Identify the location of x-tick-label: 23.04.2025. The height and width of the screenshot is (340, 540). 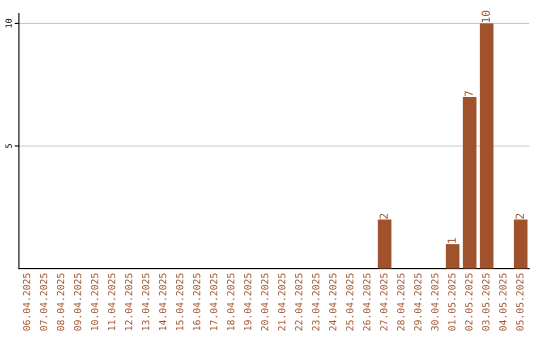
(316, 302).